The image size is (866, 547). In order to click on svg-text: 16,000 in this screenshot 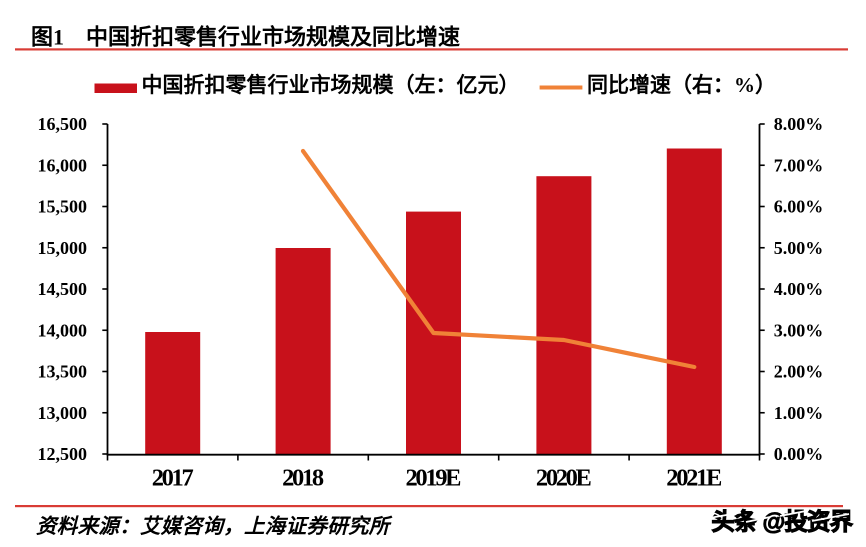, I will do `click(63, 166)`.